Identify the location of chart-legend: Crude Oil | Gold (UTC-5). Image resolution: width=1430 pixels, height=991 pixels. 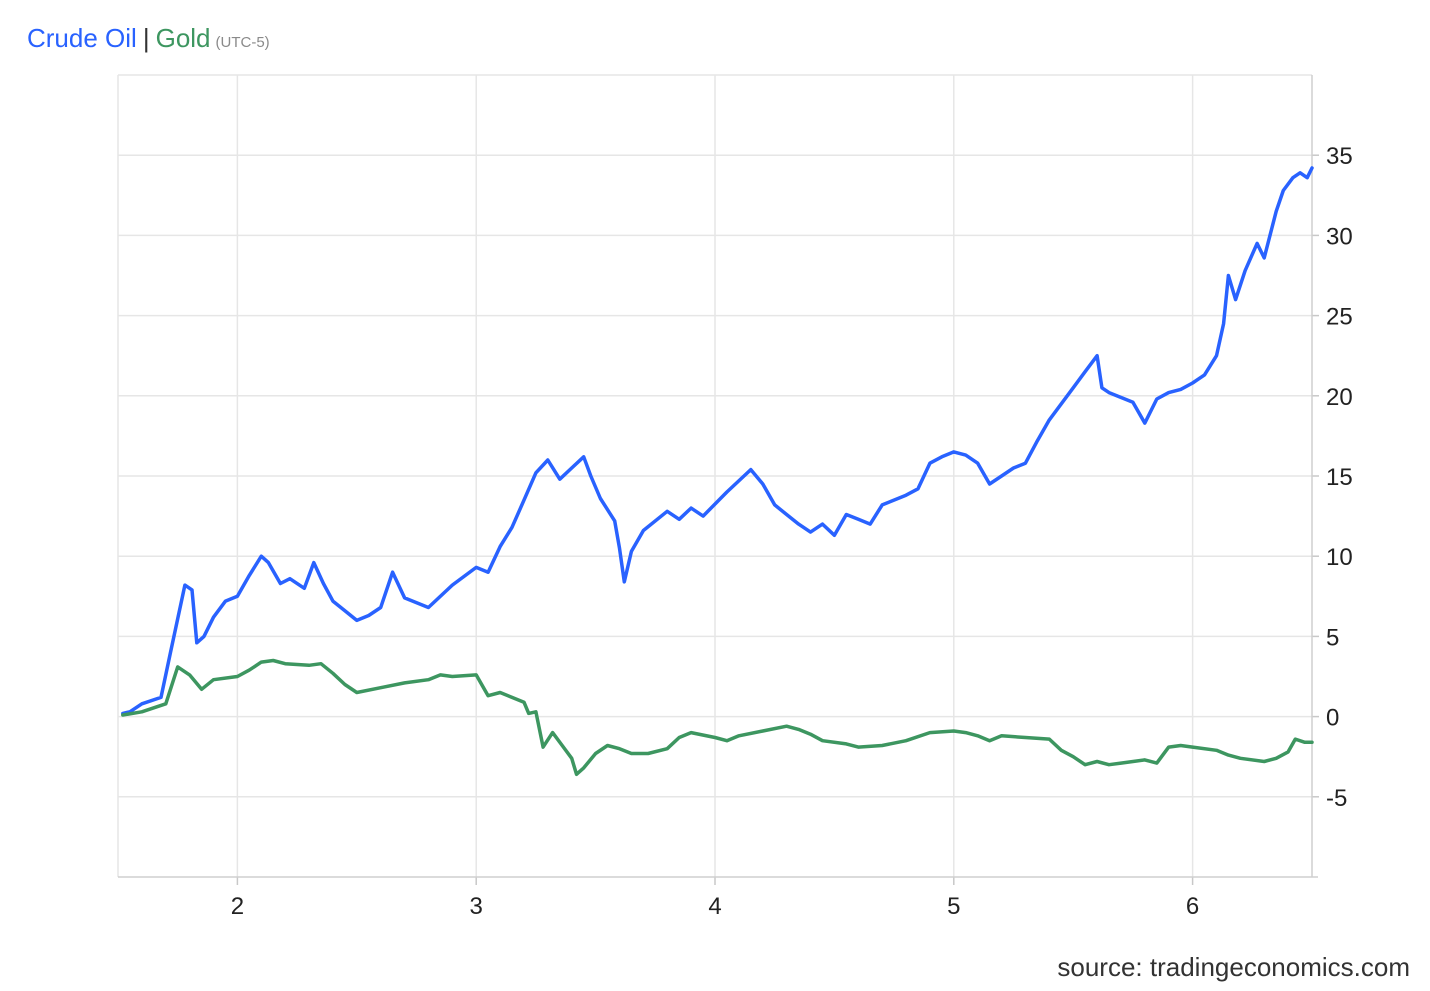
(148, 40).